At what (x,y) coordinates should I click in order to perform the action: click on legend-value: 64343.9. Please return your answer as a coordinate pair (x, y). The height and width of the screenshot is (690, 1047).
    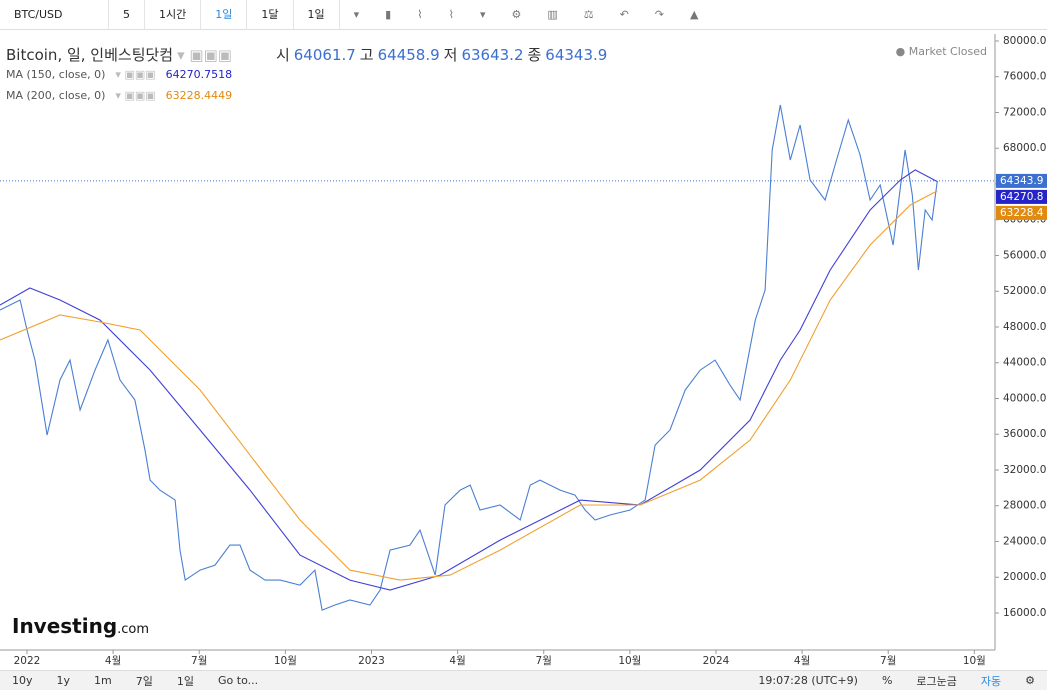
    Looking at the image, I should click on (576, 54).